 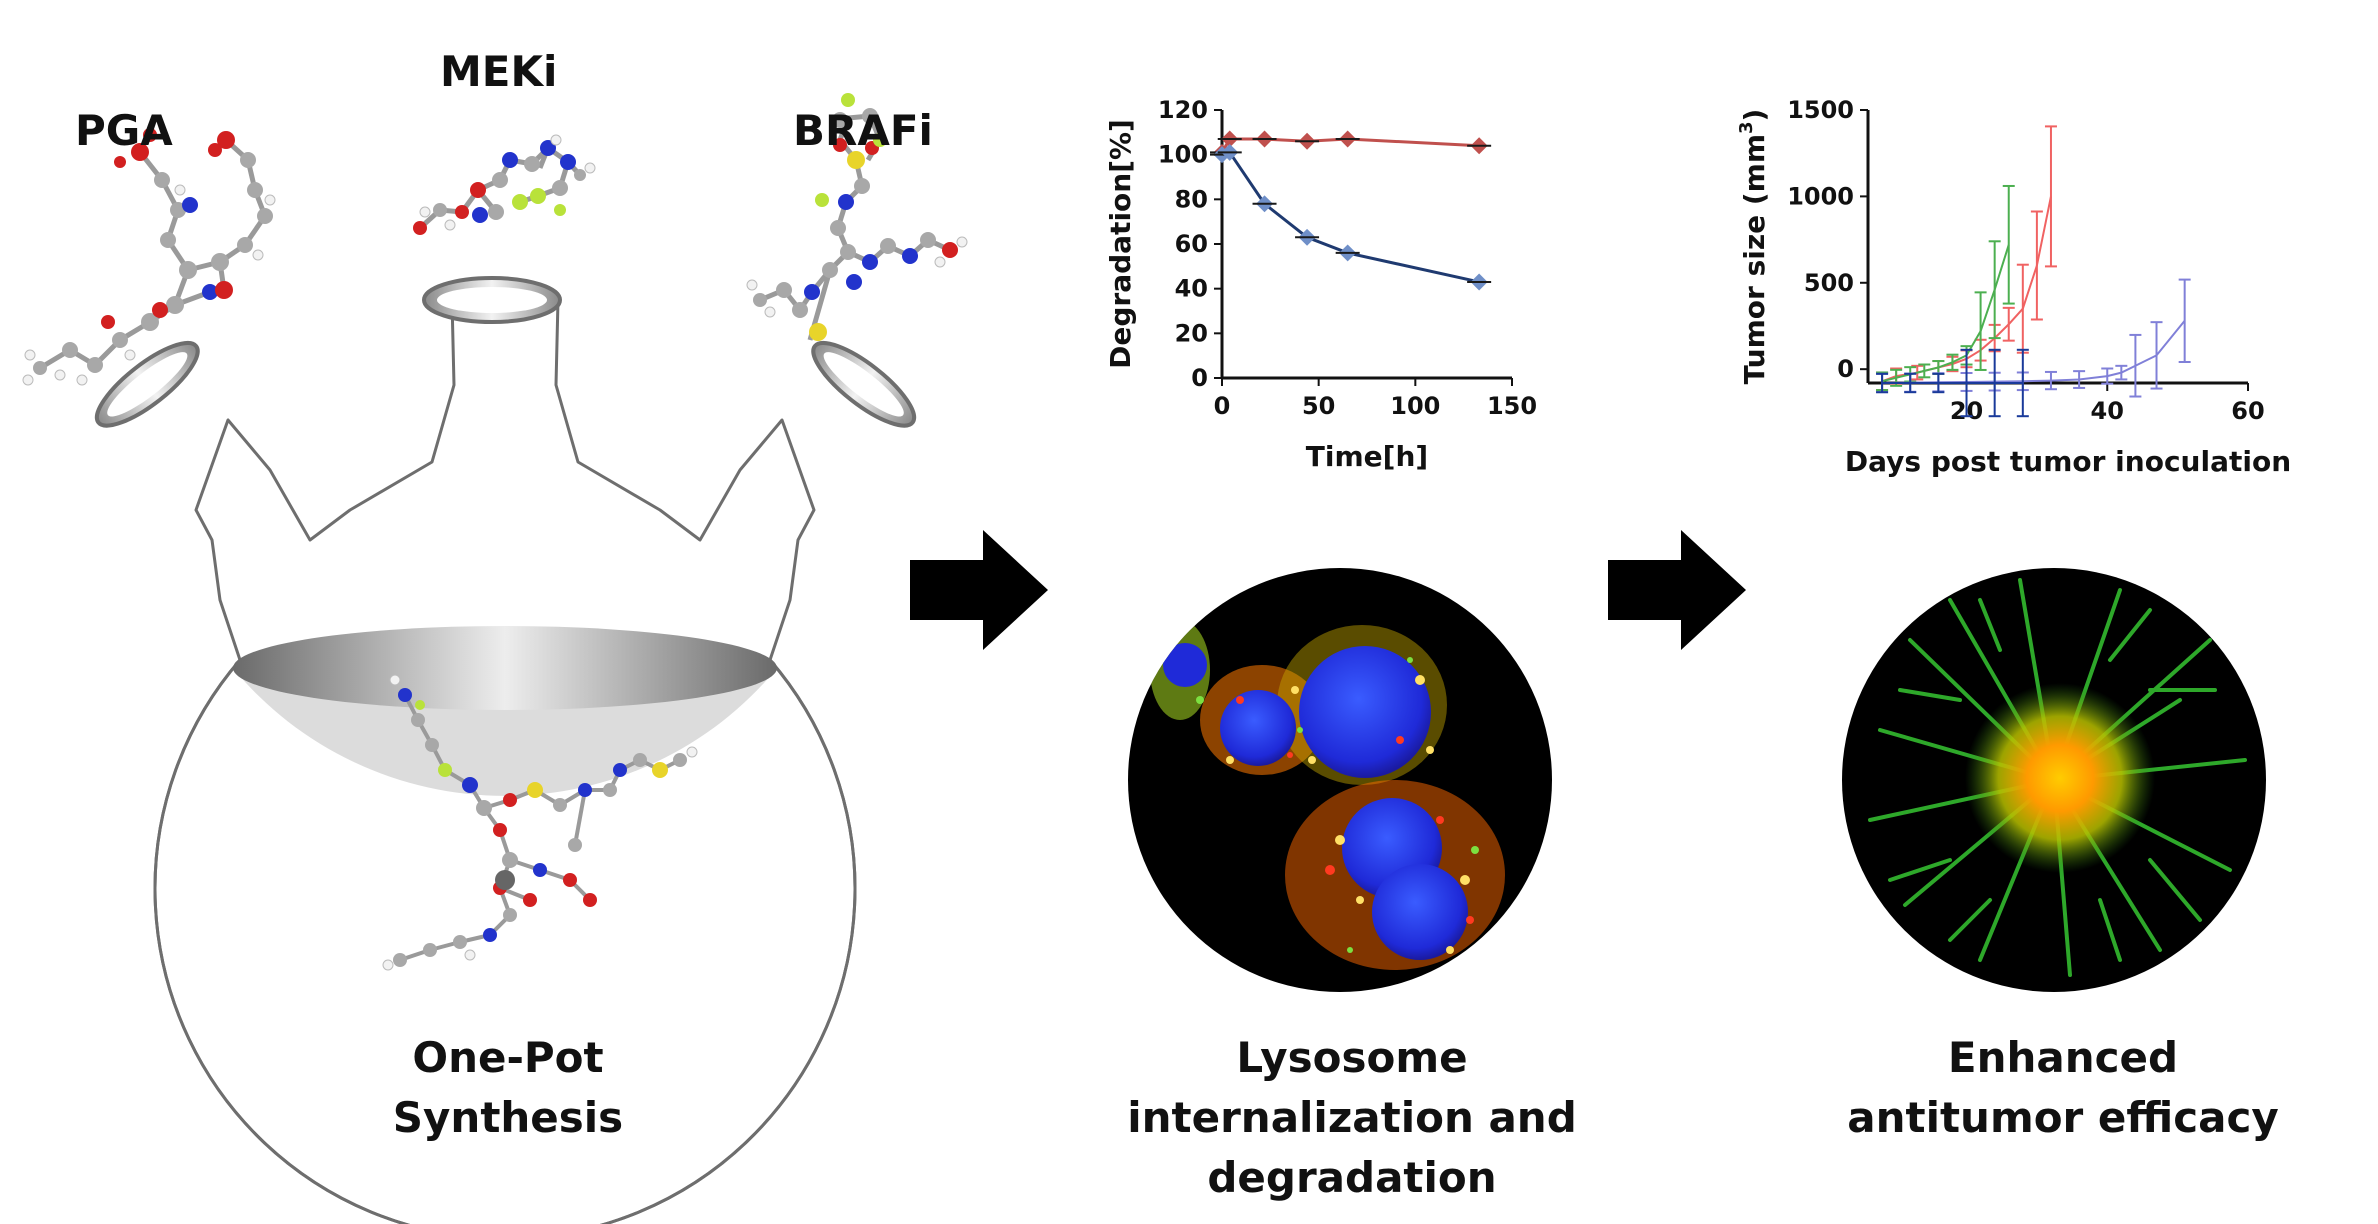 I want to click on tumor-microscopy-image, so click(x=2054, y=780).